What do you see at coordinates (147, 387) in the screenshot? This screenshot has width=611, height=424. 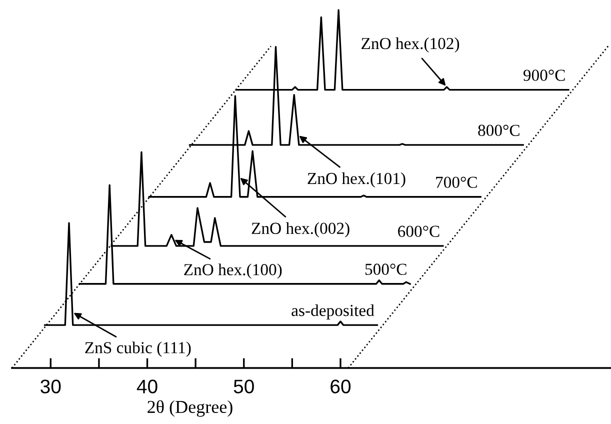 I see `x-tick-label: 40` at bounding box center [147, 387].